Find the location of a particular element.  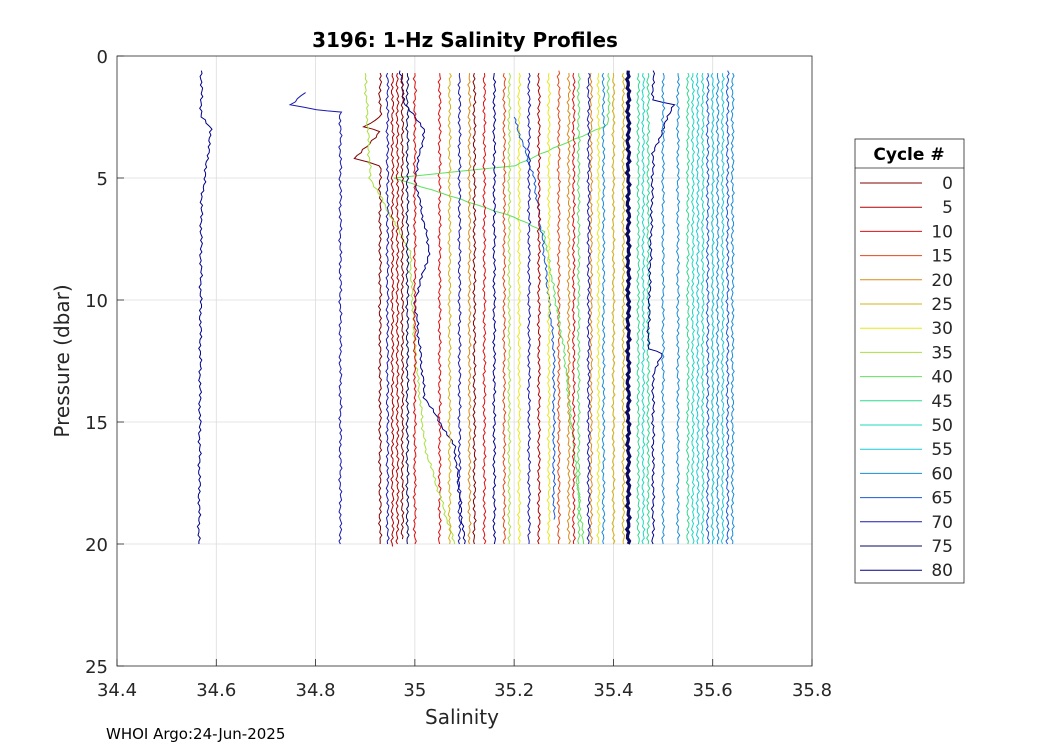

x-tick-label: 35 is located at coordinates (414, 690).